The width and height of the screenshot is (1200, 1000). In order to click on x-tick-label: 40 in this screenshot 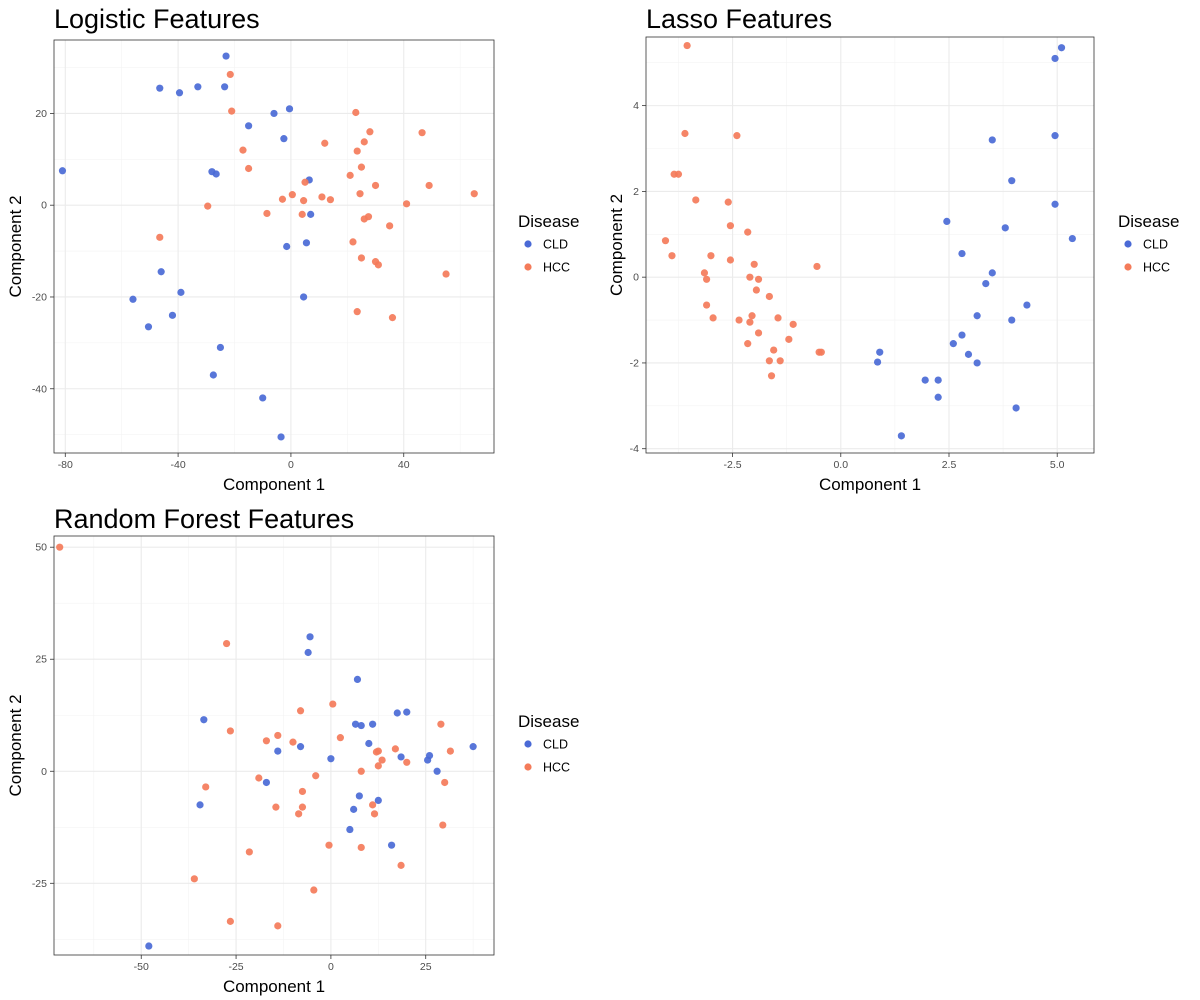, I will do `click(404, 465)`.